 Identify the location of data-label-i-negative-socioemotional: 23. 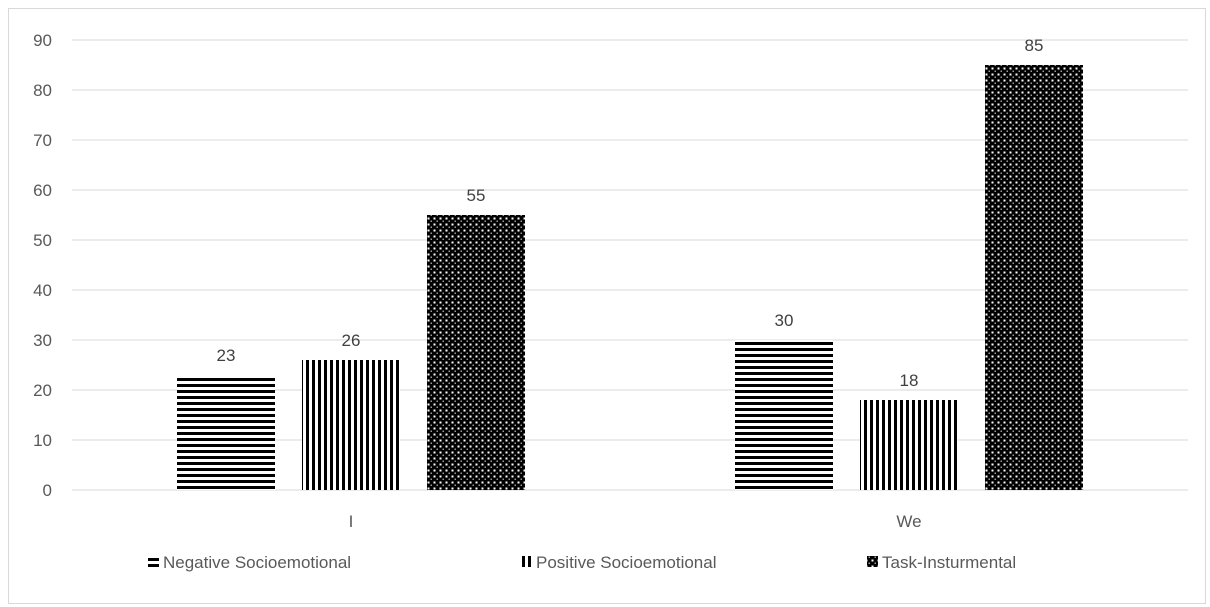
(226, 355).